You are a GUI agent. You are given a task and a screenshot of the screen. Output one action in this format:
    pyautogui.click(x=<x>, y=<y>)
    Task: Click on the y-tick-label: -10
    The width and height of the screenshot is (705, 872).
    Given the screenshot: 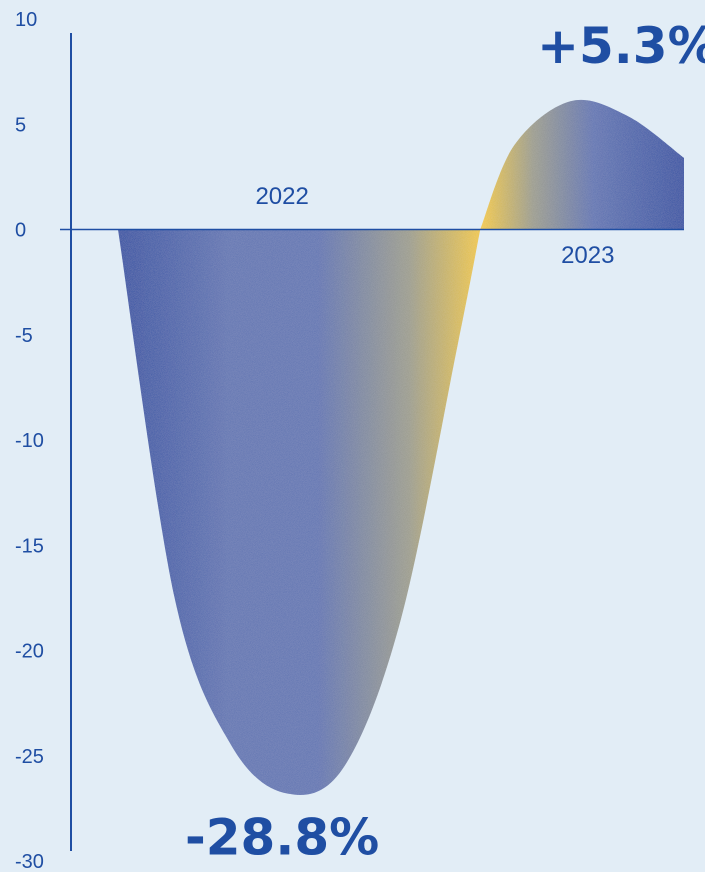 What is the action you would take?
    pyautogui.click(x=29, y=441)
    